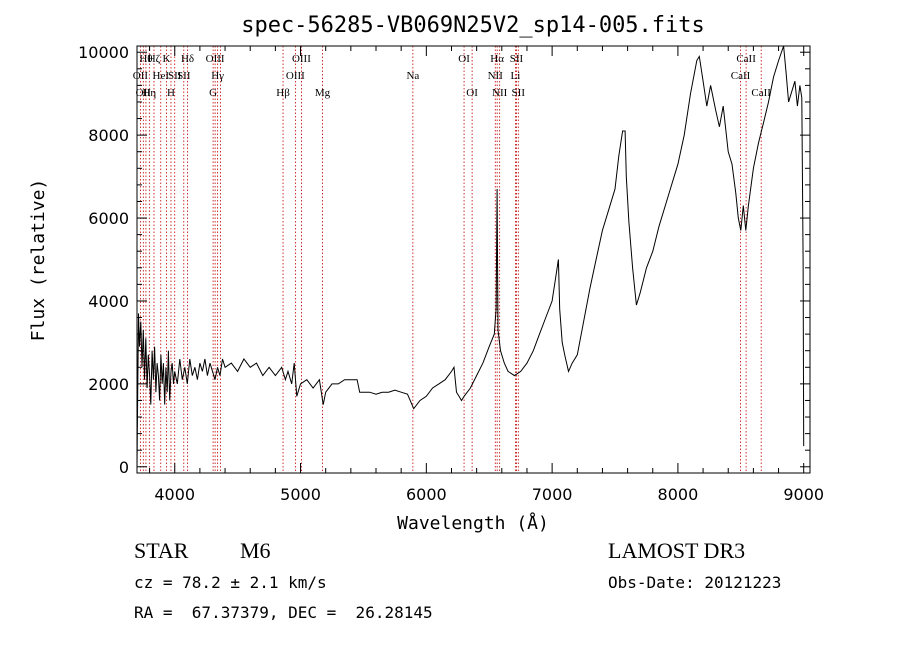 The width and height of the screenshot is (900, 649). Describe the element at coordinates (174, 494) in the screenshot. I see `x-tick-label: 4000` at that location.